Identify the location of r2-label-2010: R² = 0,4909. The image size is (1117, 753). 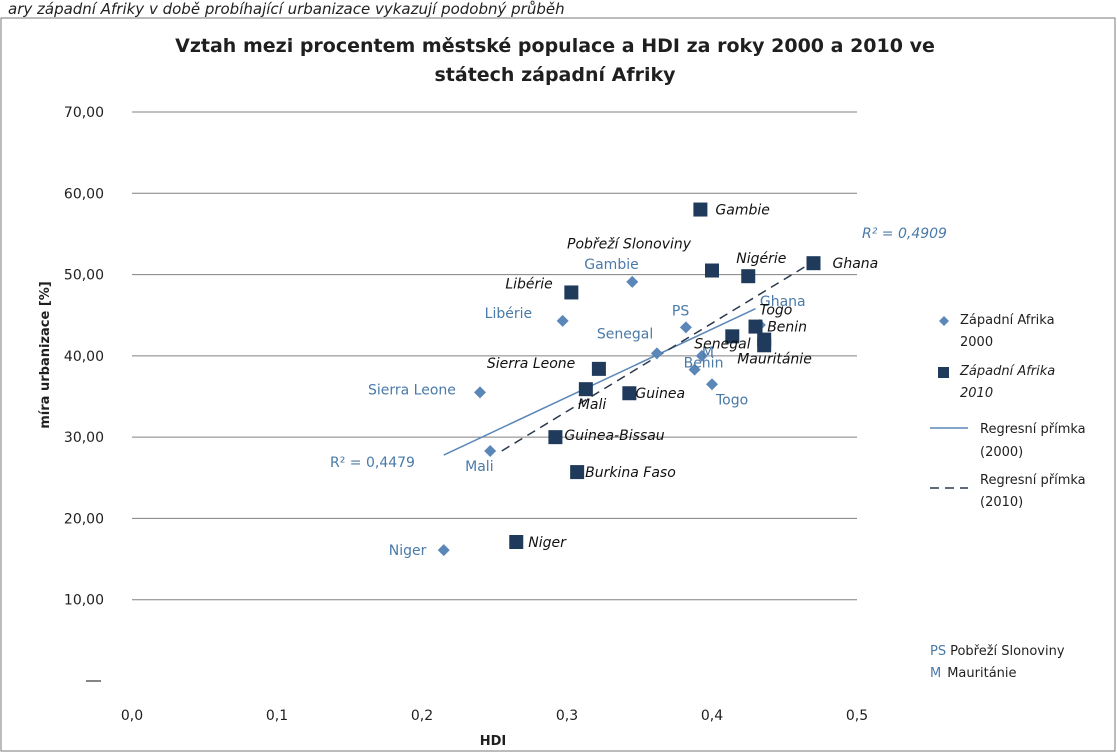
(904, 234).